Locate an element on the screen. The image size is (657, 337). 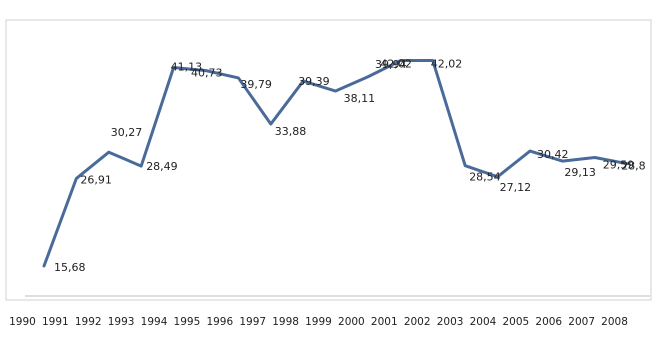
x-tick-label-1990: 1990 is located at coordinates (22, 322).